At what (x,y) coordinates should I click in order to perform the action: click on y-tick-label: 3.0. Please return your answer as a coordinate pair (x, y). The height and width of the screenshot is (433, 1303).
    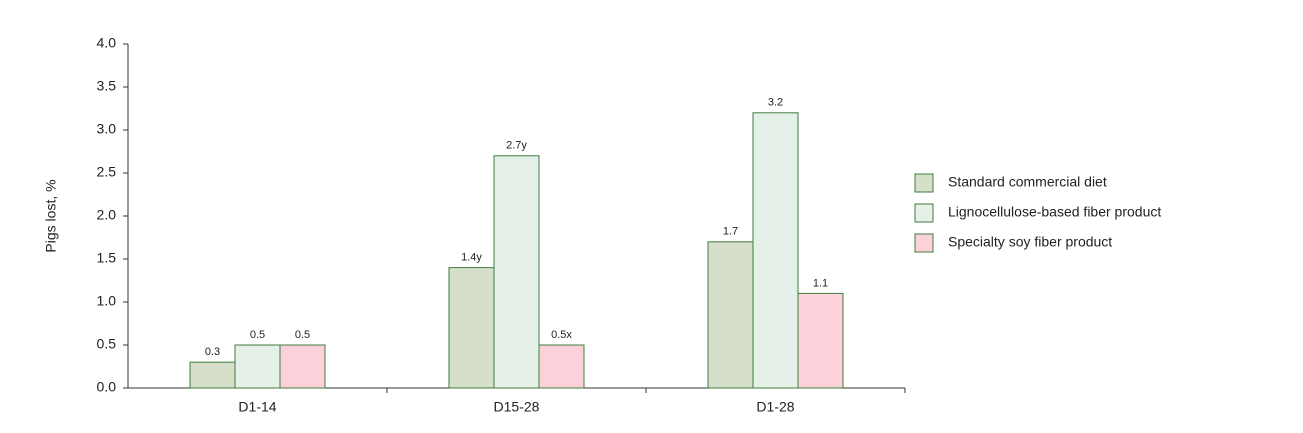
    Looking at the image, I should click on (107, 129).